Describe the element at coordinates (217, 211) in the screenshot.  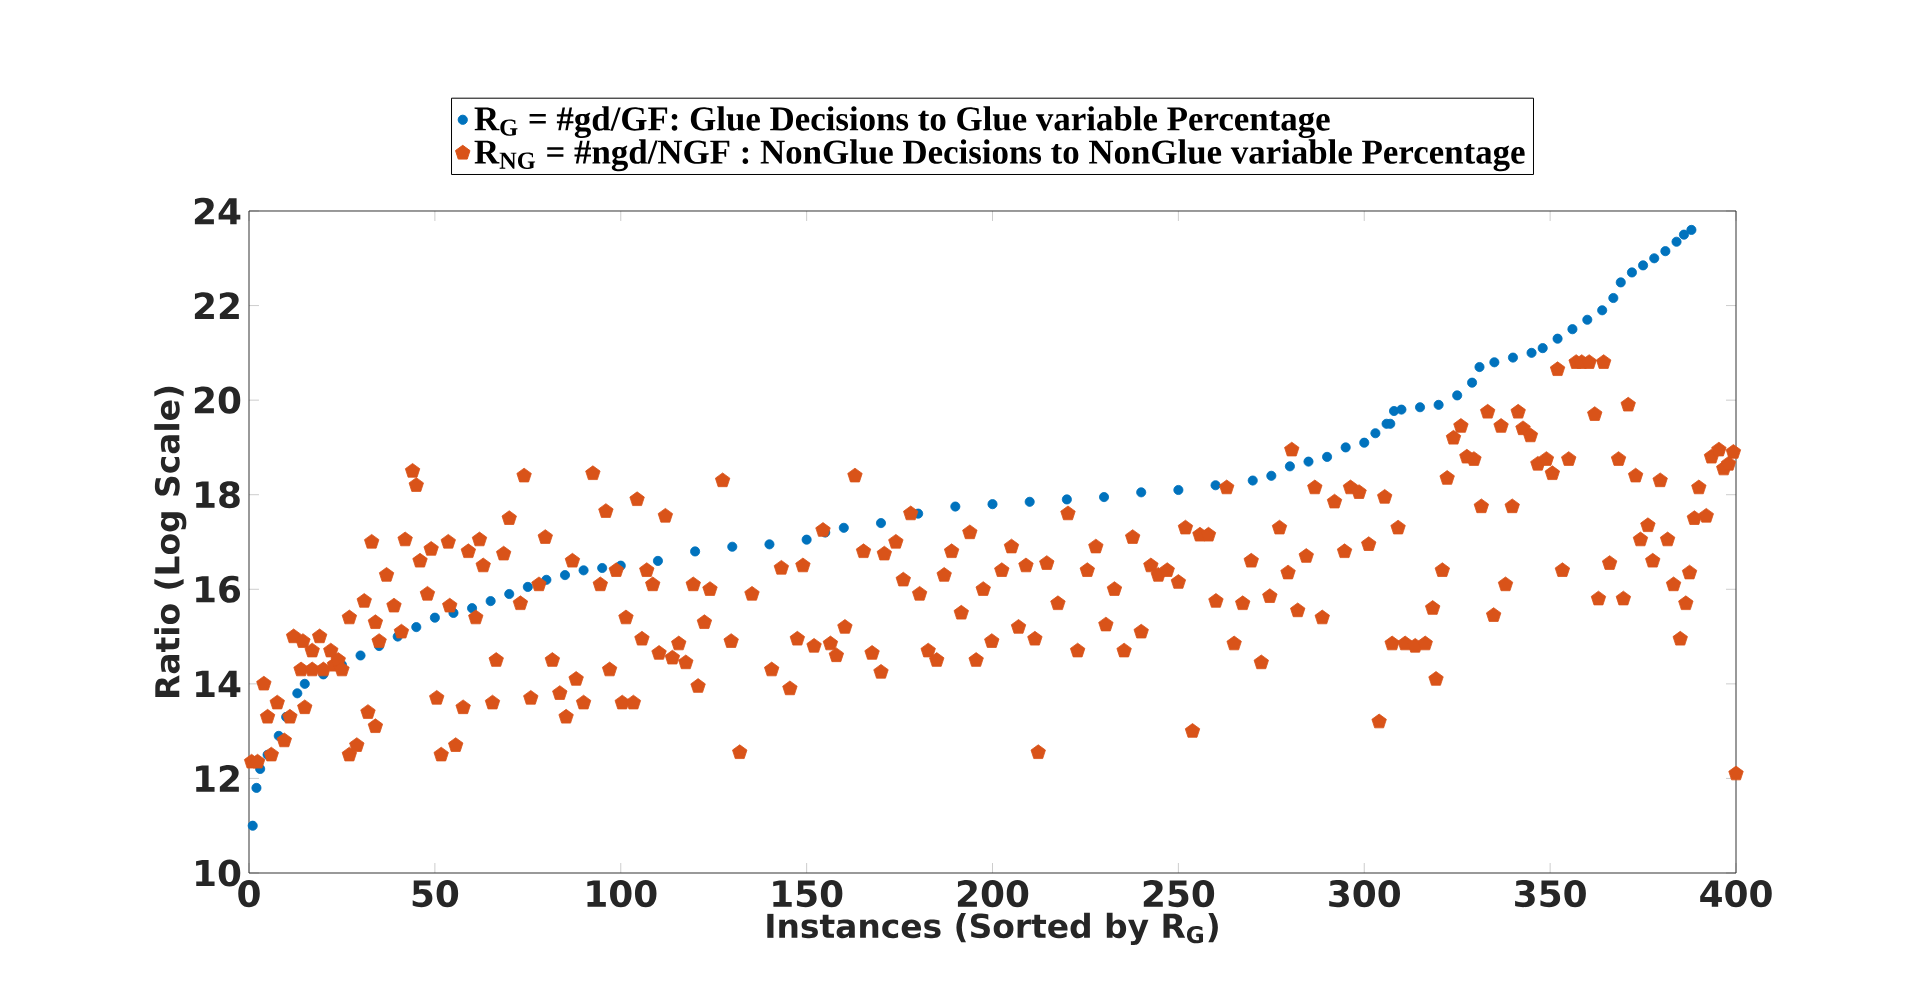
I see `y-tick-label: 24` at that location.